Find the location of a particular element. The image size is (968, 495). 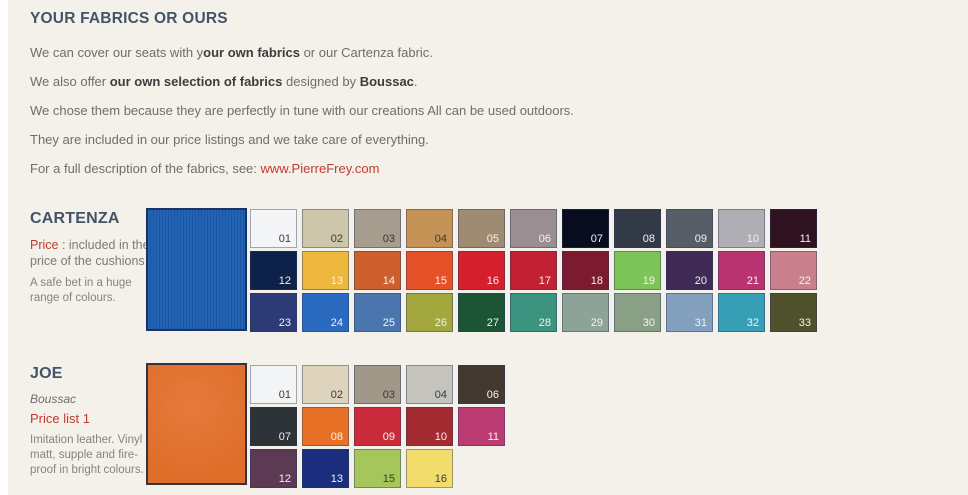

fabric-swatch-06: 06 is located at coordinates (481, 384).